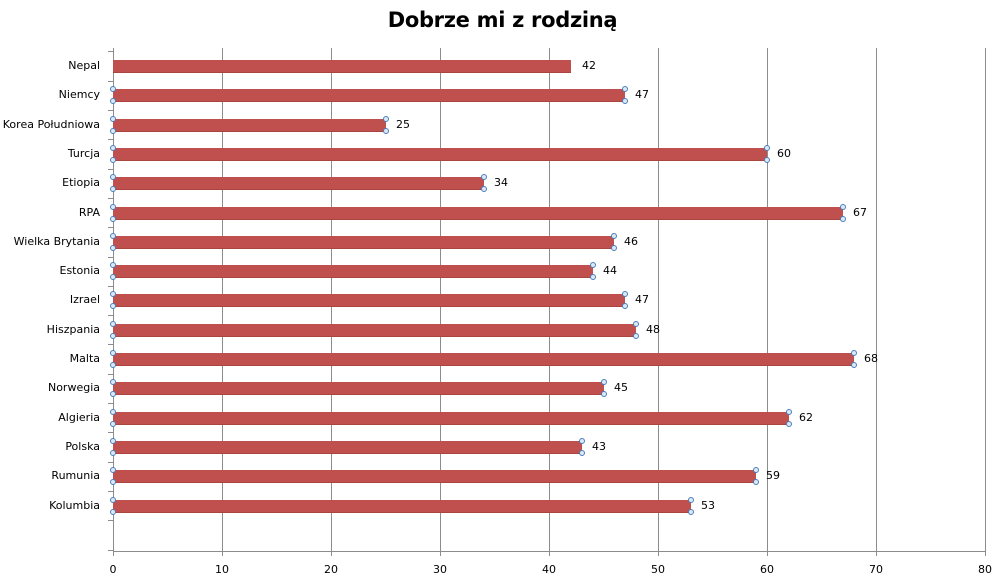  I want to click on data-label: 62, so click(806, 417).